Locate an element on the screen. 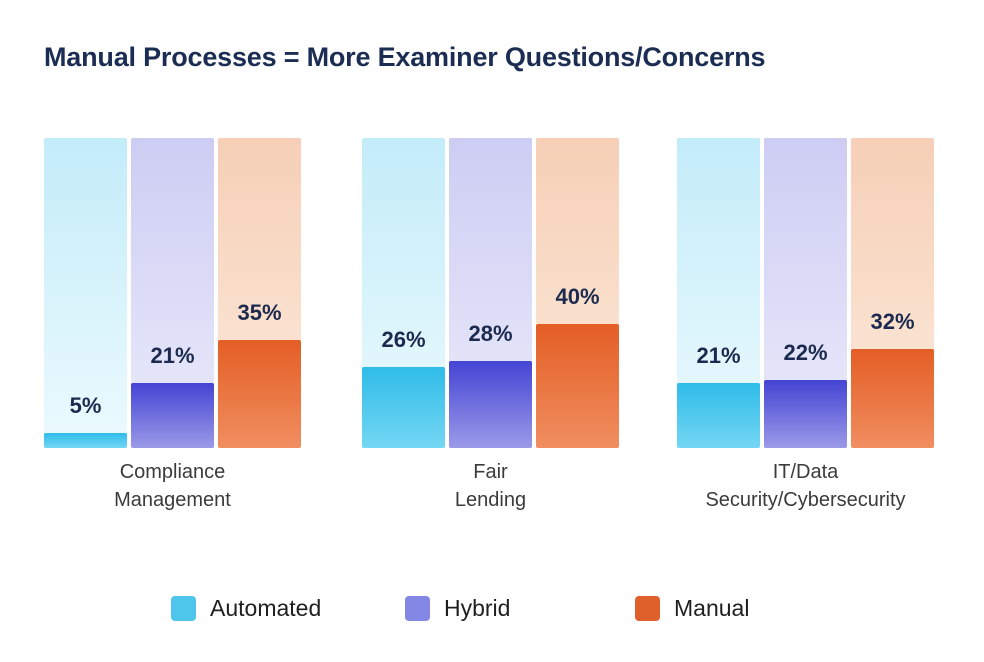  bar-group-1: 5% 21% 35% Compliance Management is located at coordinates (172, 326).